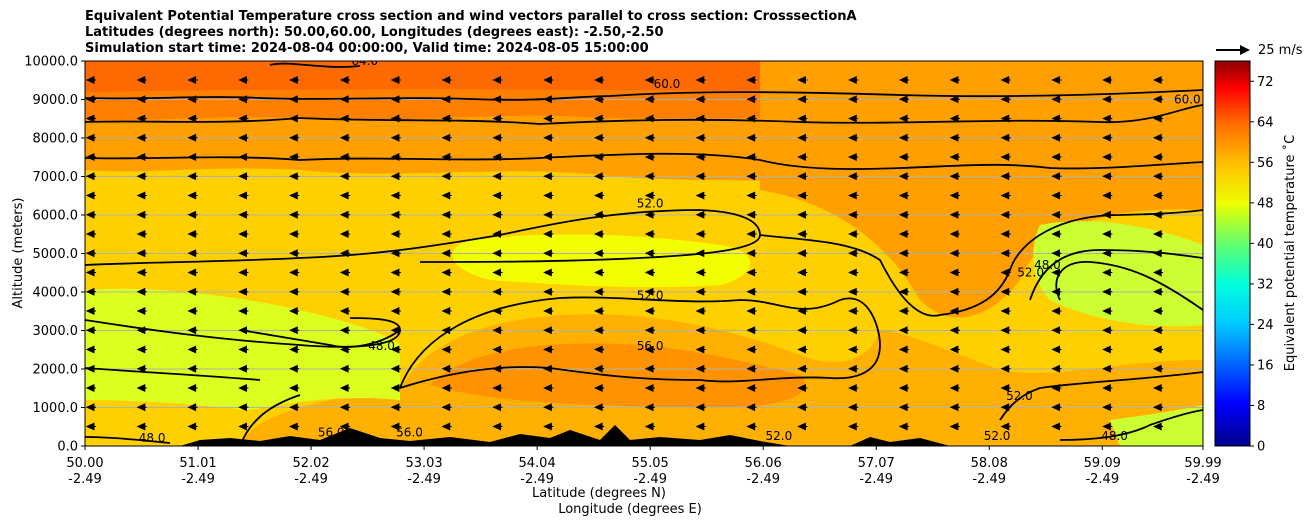 The height and width of the screenshot is (526, 1308). Describe the element at coordinates (1202, 463) in the screenshot. I see `x-tick-label-lat: 59.99` at that location.